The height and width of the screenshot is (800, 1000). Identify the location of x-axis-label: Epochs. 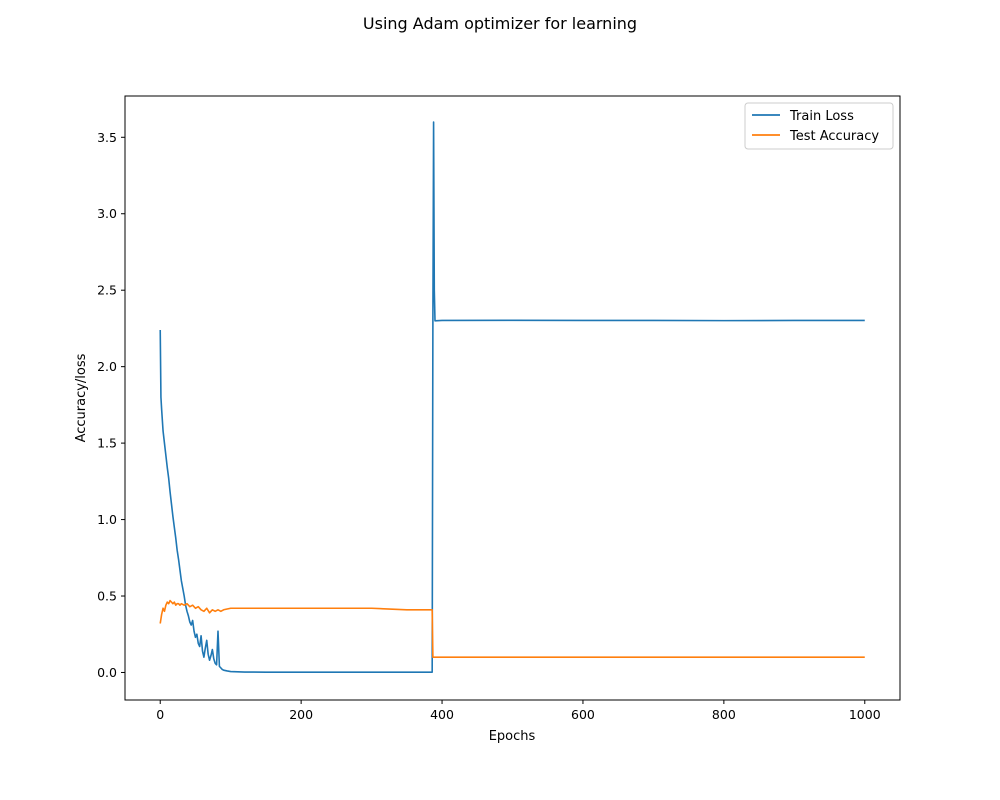
(512, 736).